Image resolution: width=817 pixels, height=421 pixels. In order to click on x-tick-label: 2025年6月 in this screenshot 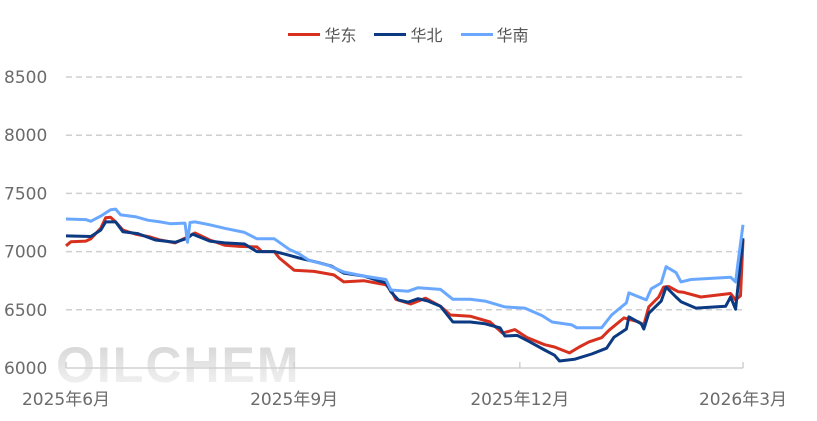, I will do `click(66, 400)`.